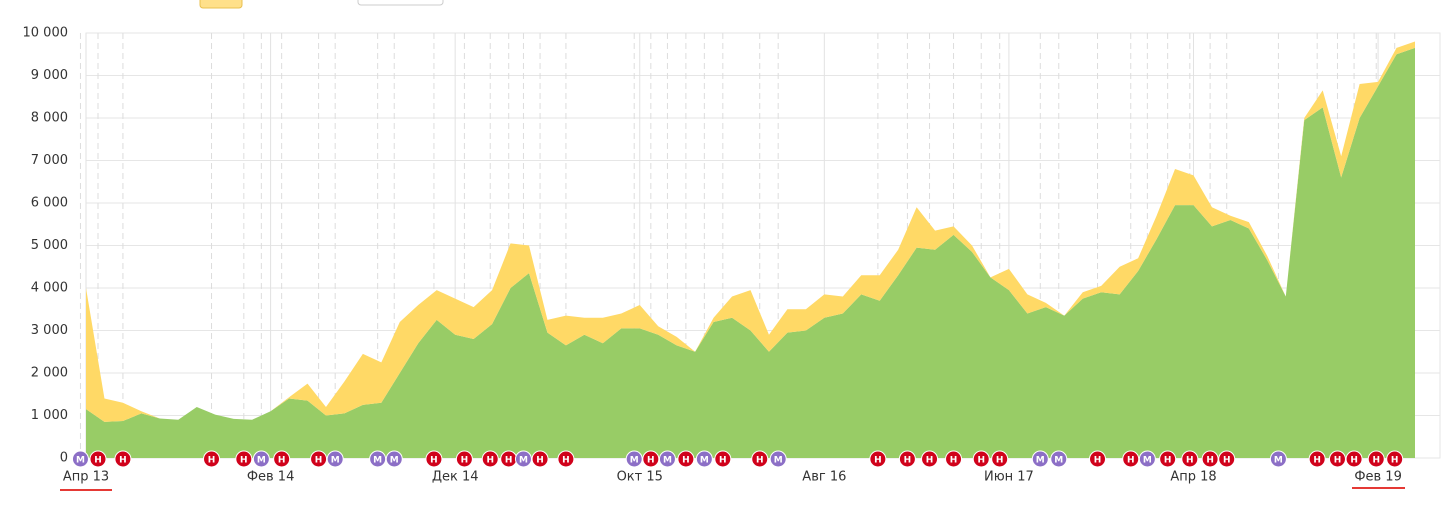  Describe the element at coordinates (86, 477) in the screenshot. I see `x-tick-label: Апр 13` at that location.